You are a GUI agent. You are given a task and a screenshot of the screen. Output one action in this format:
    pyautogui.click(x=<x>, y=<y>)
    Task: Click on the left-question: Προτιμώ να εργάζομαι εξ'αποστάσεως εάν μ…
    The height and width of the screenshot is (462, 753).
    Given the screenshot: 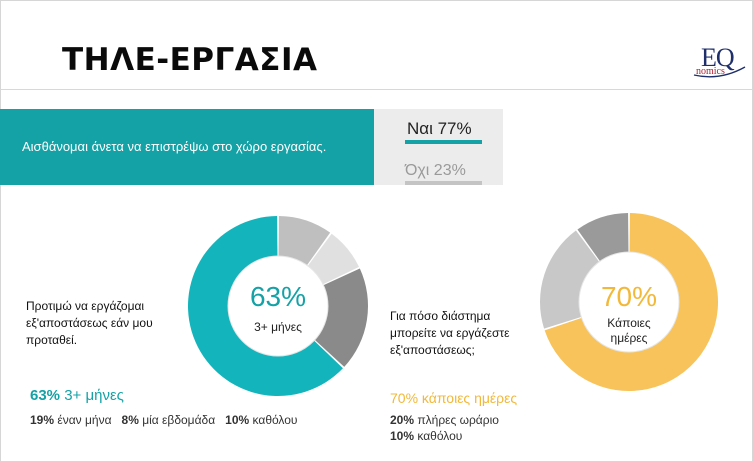 What is the action you would take?
    pyautogui.click(x=89, y=323)
    